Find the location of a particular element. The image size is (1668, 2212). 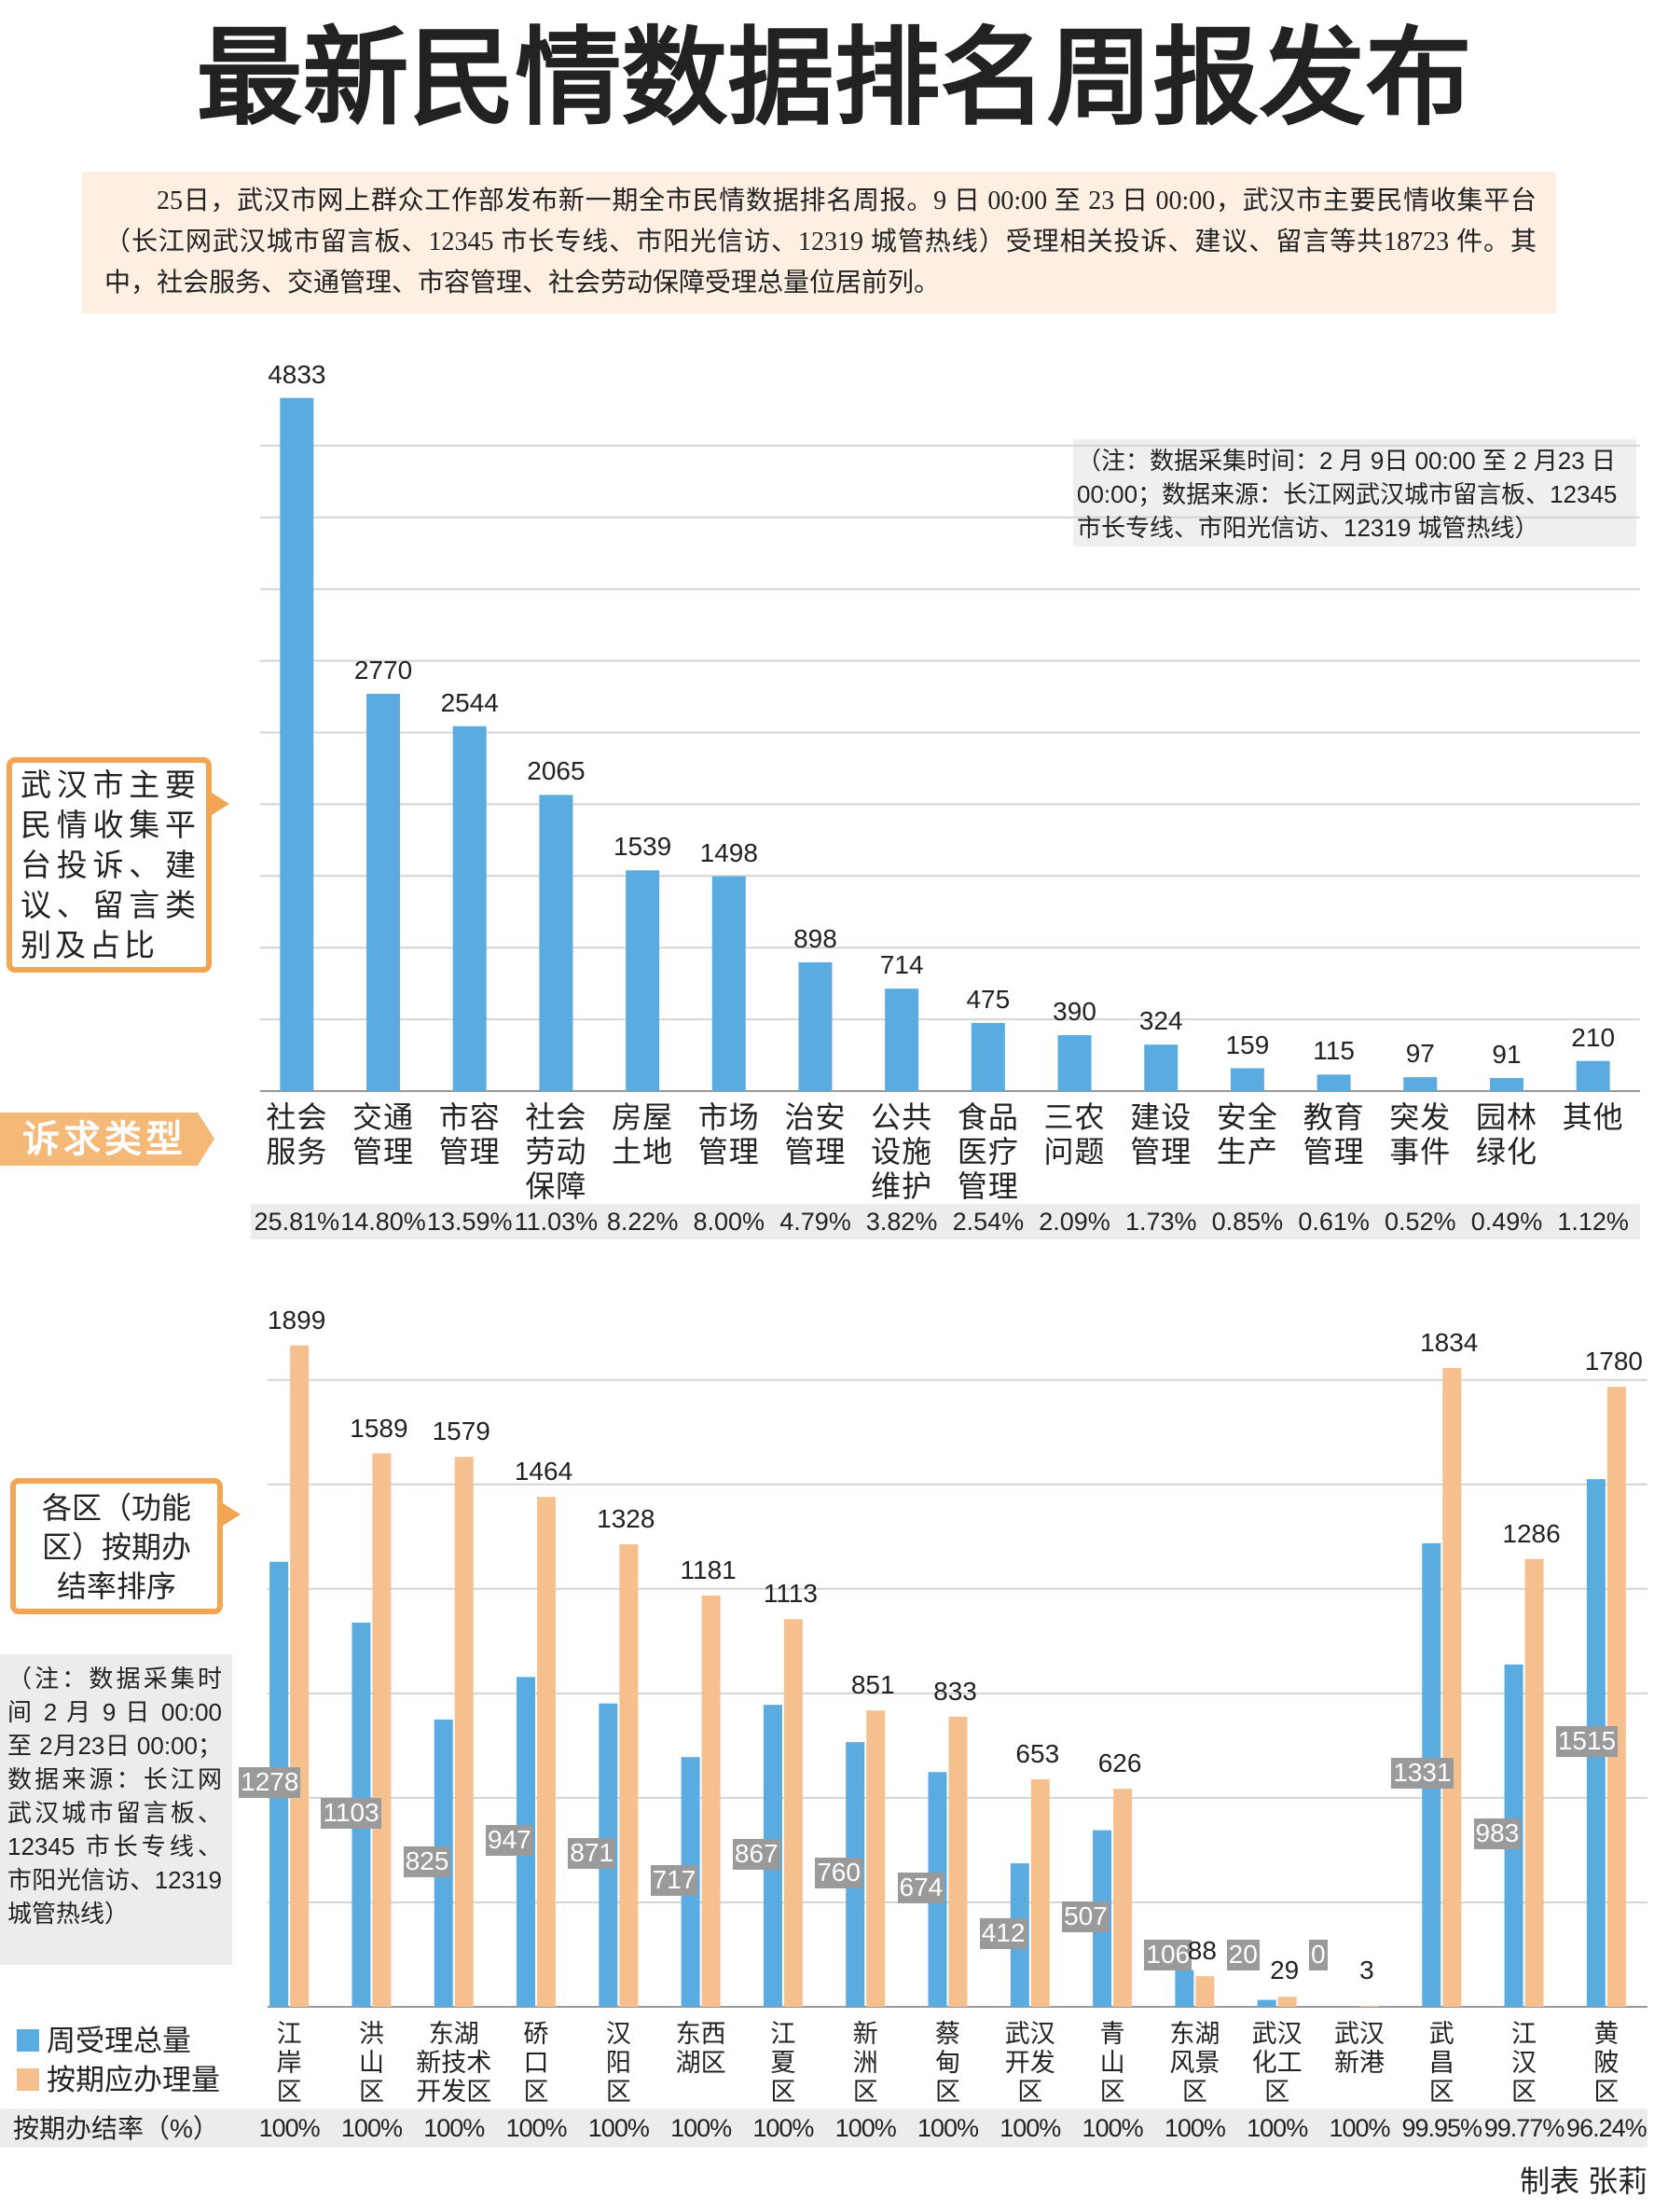

value-label: 871 is located at coordinates (592, 1854).